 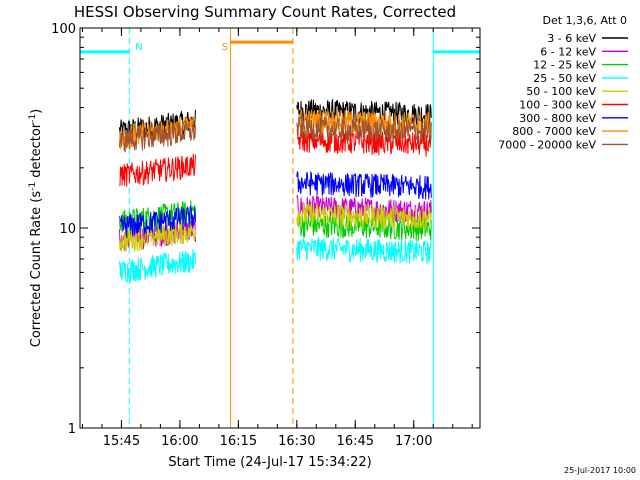 What do you see at coordinates (571, 38) in the screenshot?
I see `legend-label-1: 3 - 6 keV` at bounding box center [571, 38].